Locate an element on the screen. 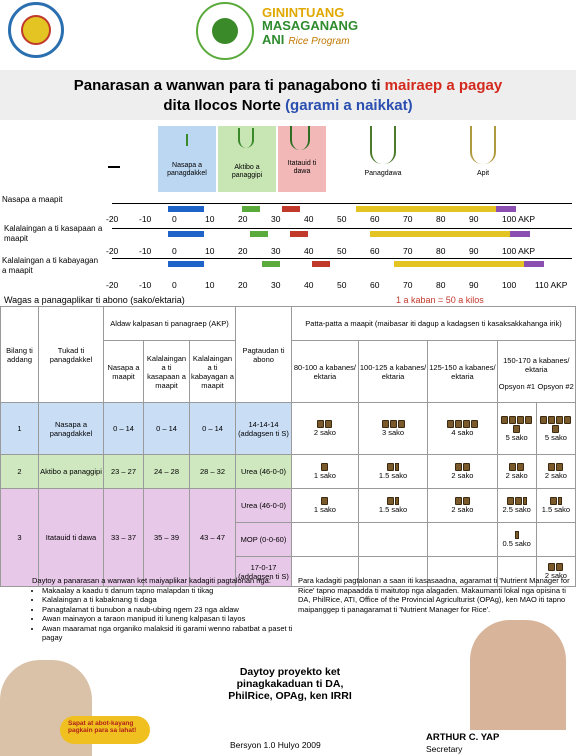  stage-label-1: Nasapa a panagdakkel is located at coordinates (187, 169).